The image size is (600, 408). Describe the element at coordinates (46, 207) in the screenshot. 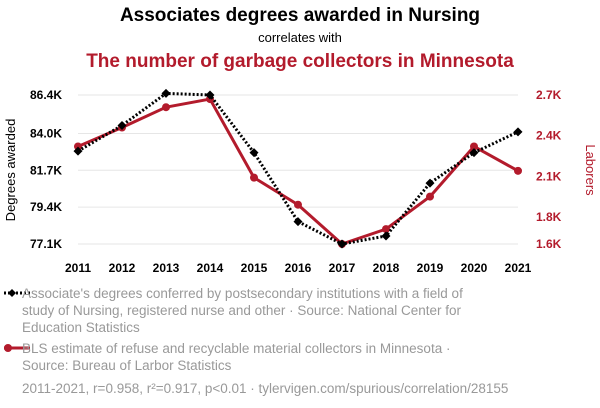

I see `left-tick-label: 79.4K` at that location.